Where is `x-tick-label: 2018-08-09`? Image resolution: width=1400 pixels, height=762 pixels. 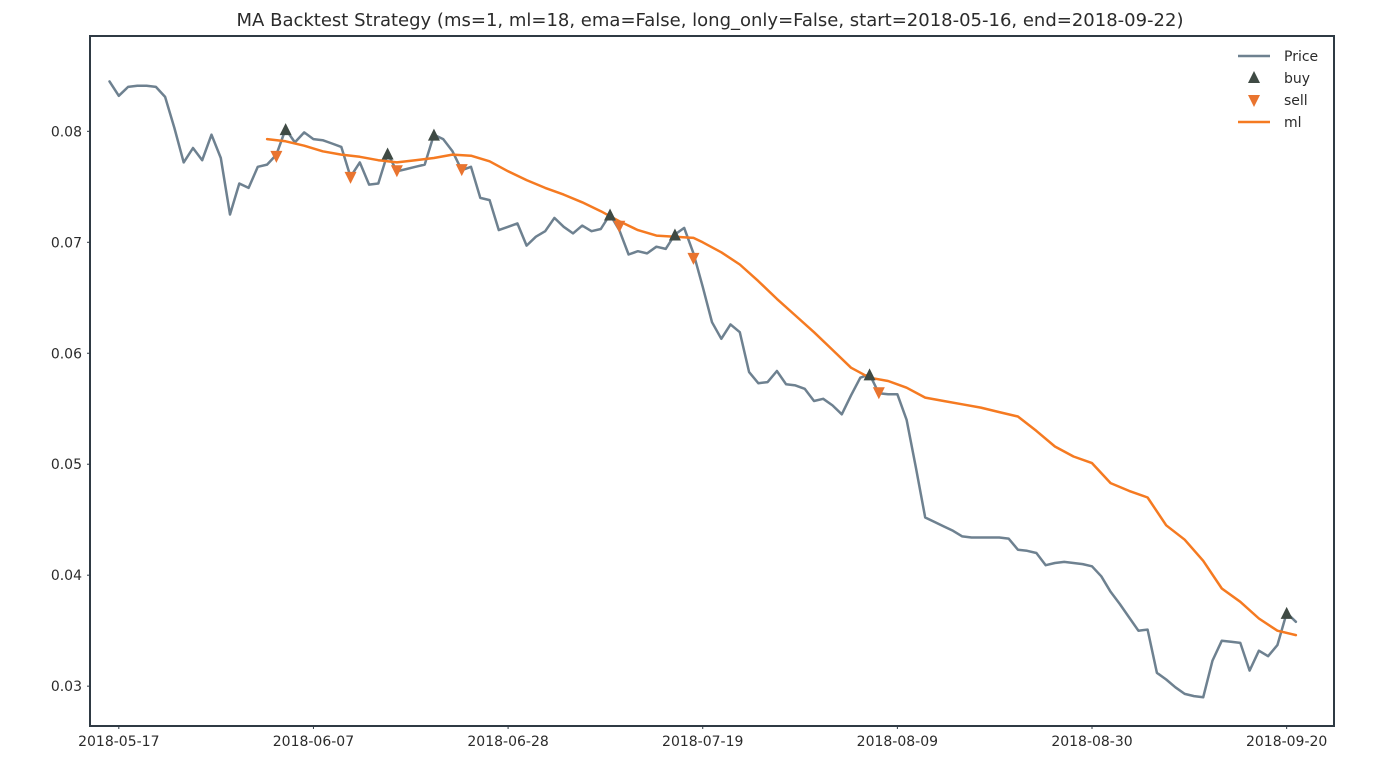
x-tick-label: 2018-08-09 is located at coordinates (897, 742).